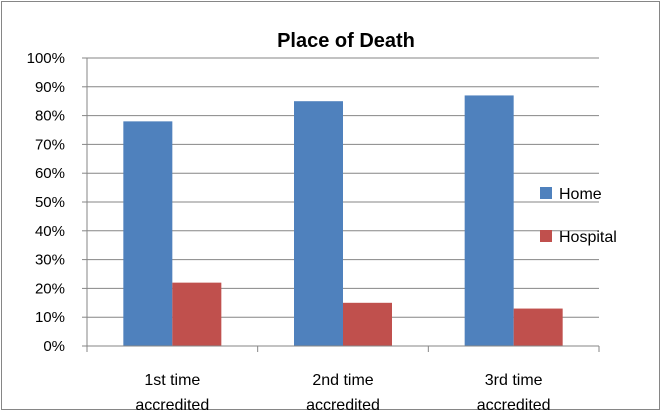  Describe the element at coordinates (546, 193) in the screenshot. I see `legend-swatch-home` at that location.